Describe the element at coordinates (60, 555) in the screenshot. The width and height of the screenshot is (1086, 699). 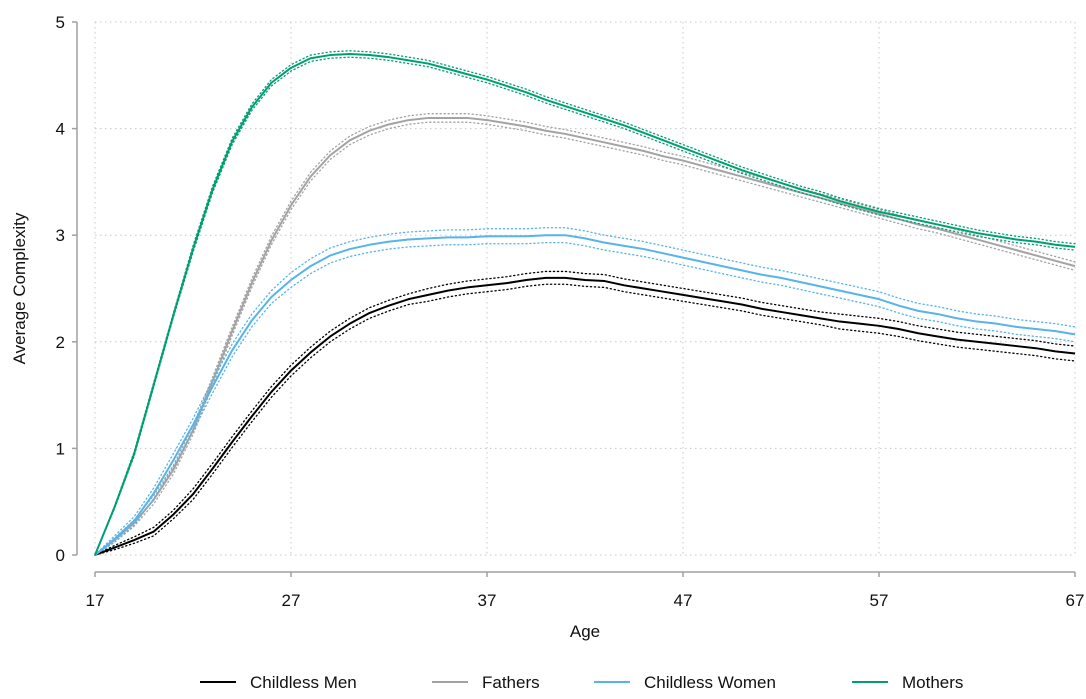
I see `y-tick-label: 0` at that location.